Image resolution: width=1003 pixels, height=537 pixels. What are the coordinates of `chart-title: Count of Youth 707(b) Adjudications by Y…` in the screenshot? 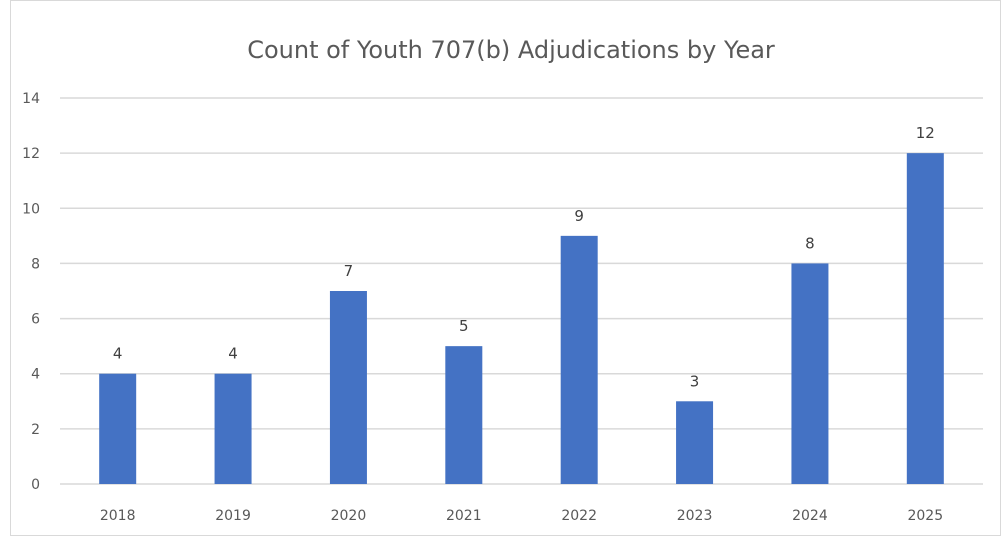 It's located at (511, 50).